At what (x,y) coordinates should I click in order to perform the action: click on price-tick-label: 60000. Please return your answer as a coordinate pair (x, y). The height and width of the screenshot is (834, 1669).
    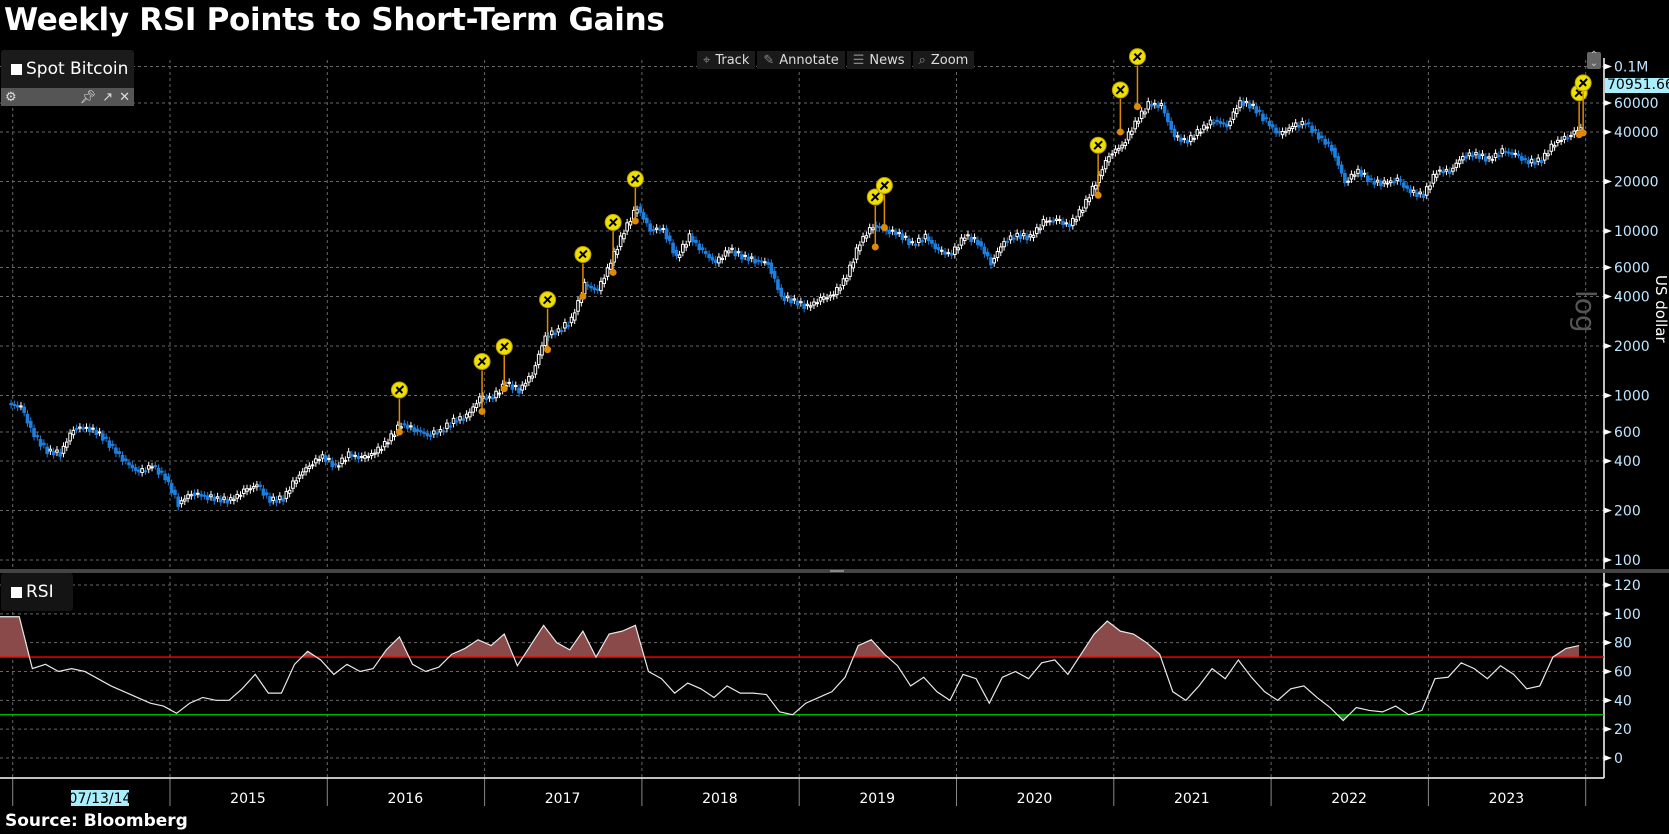
    Looking at the image, I should click on (1636, 104).